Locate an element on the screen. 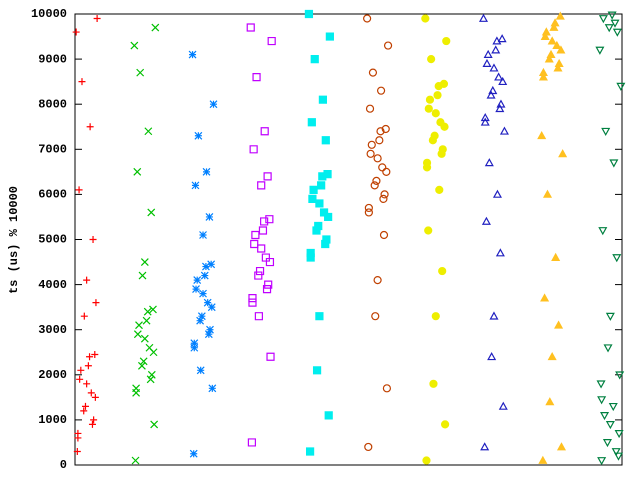  y-tick-label: 10000 is located at coordinates (49, 14).